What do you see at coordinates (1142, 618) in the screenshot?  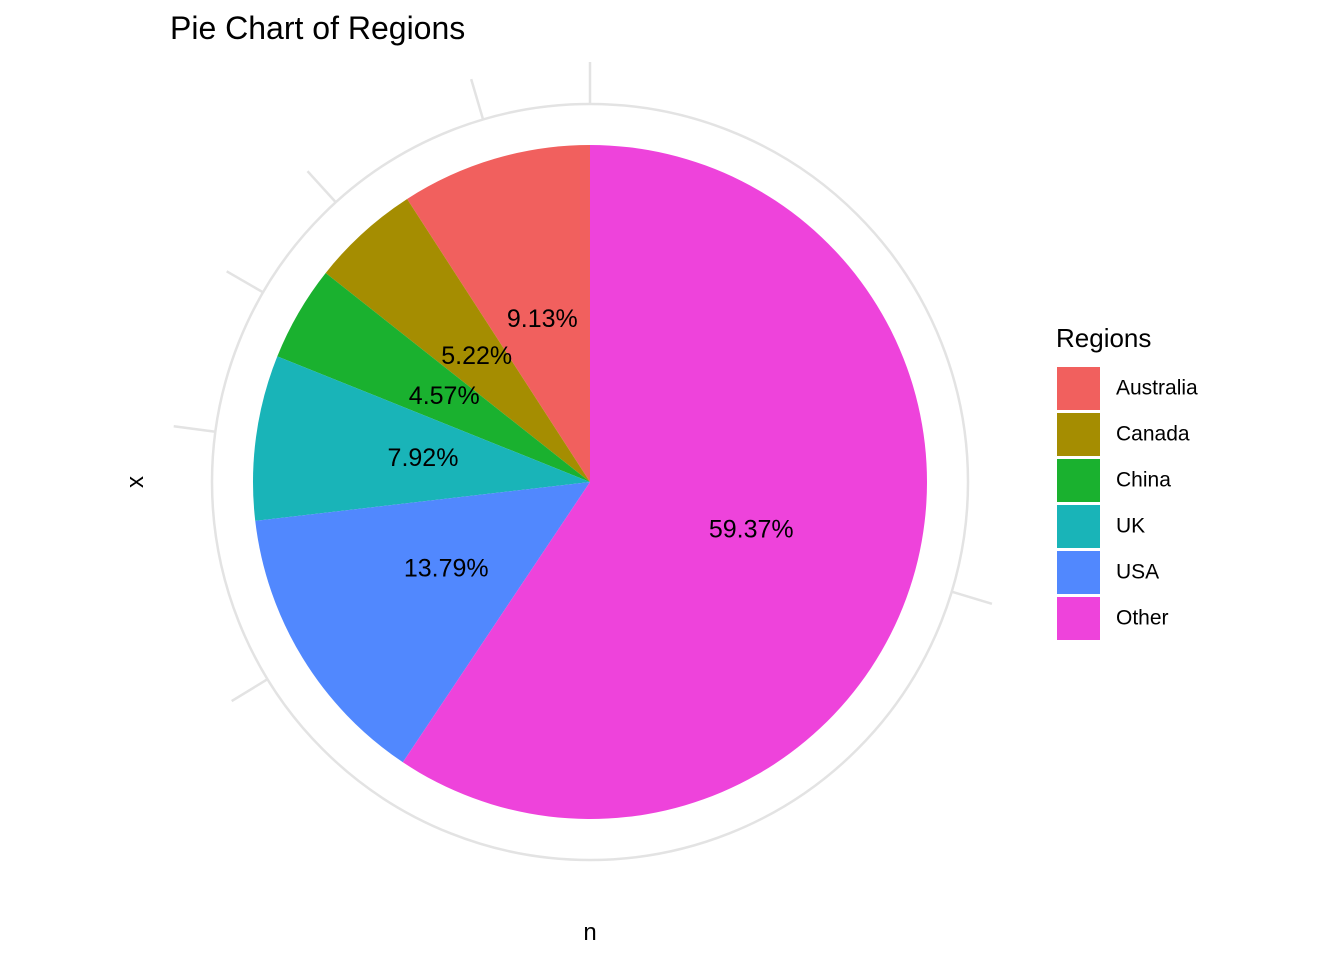 I see `legend-label-other: Other` at bounding box center [1142, 618].